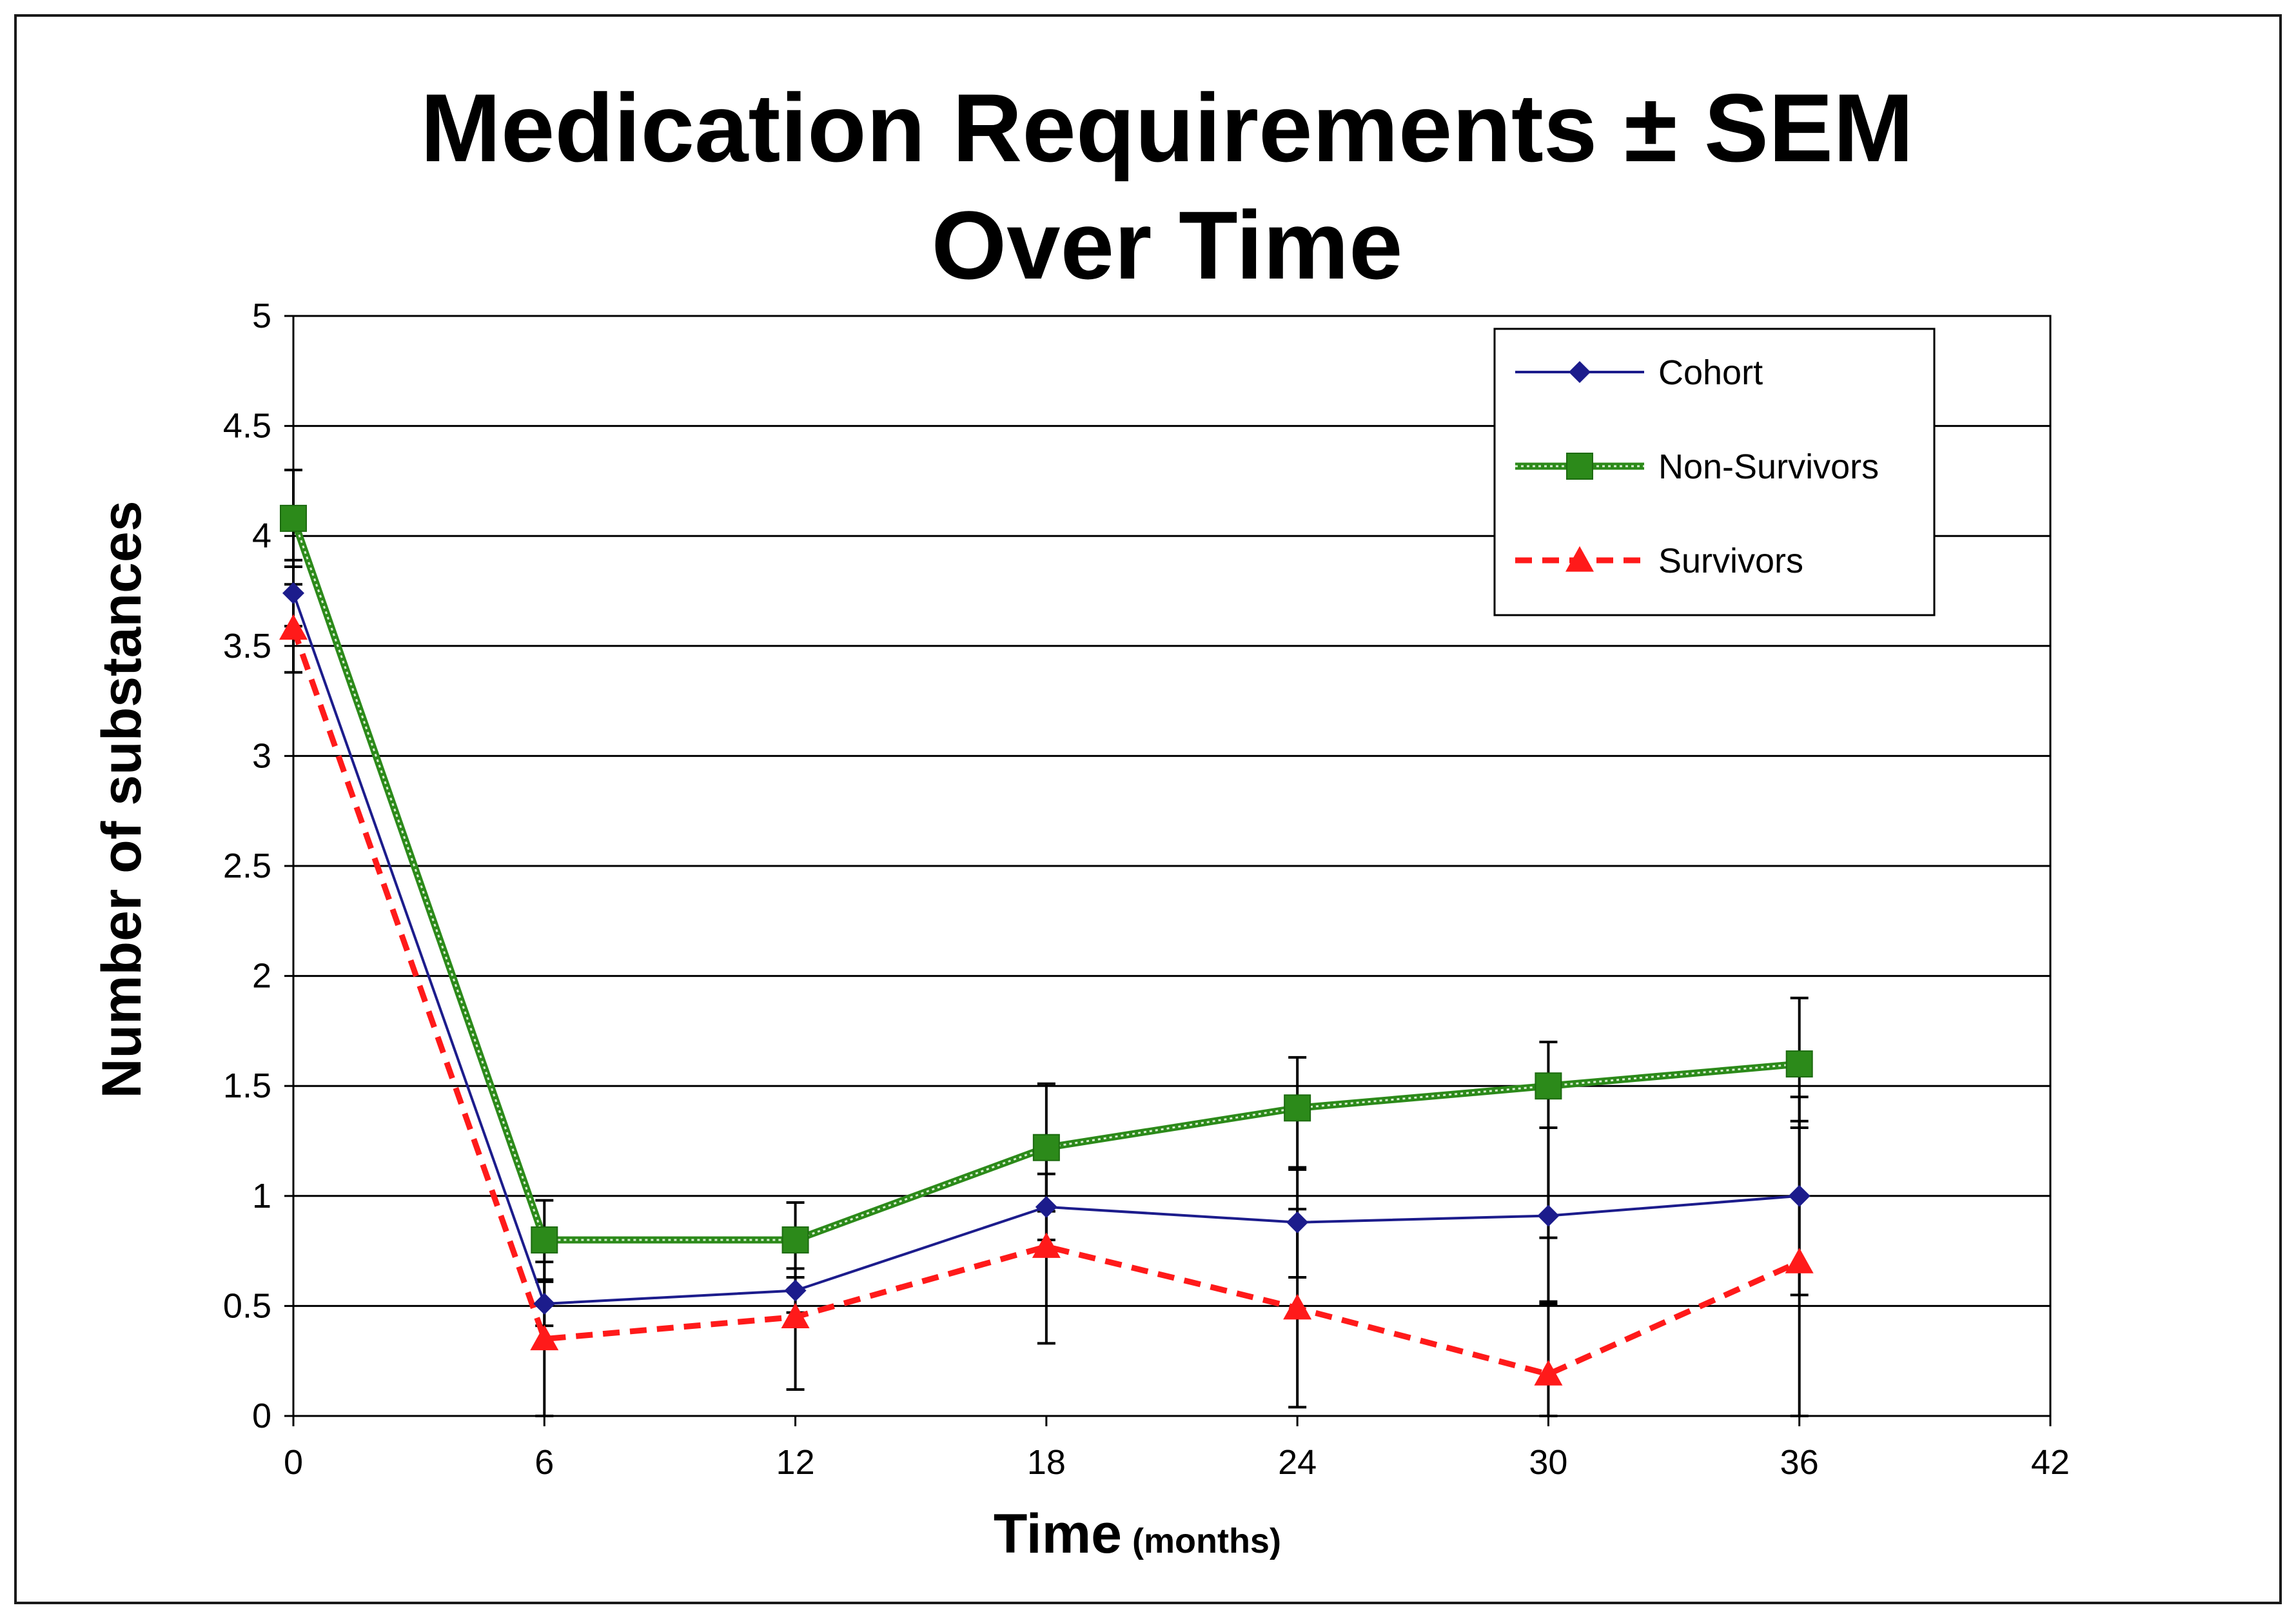 The width and height of the screenshot is (2296, 1621). I want to click on legend-entry-non-survivors: Non-Survivors, so click(1697, 467).